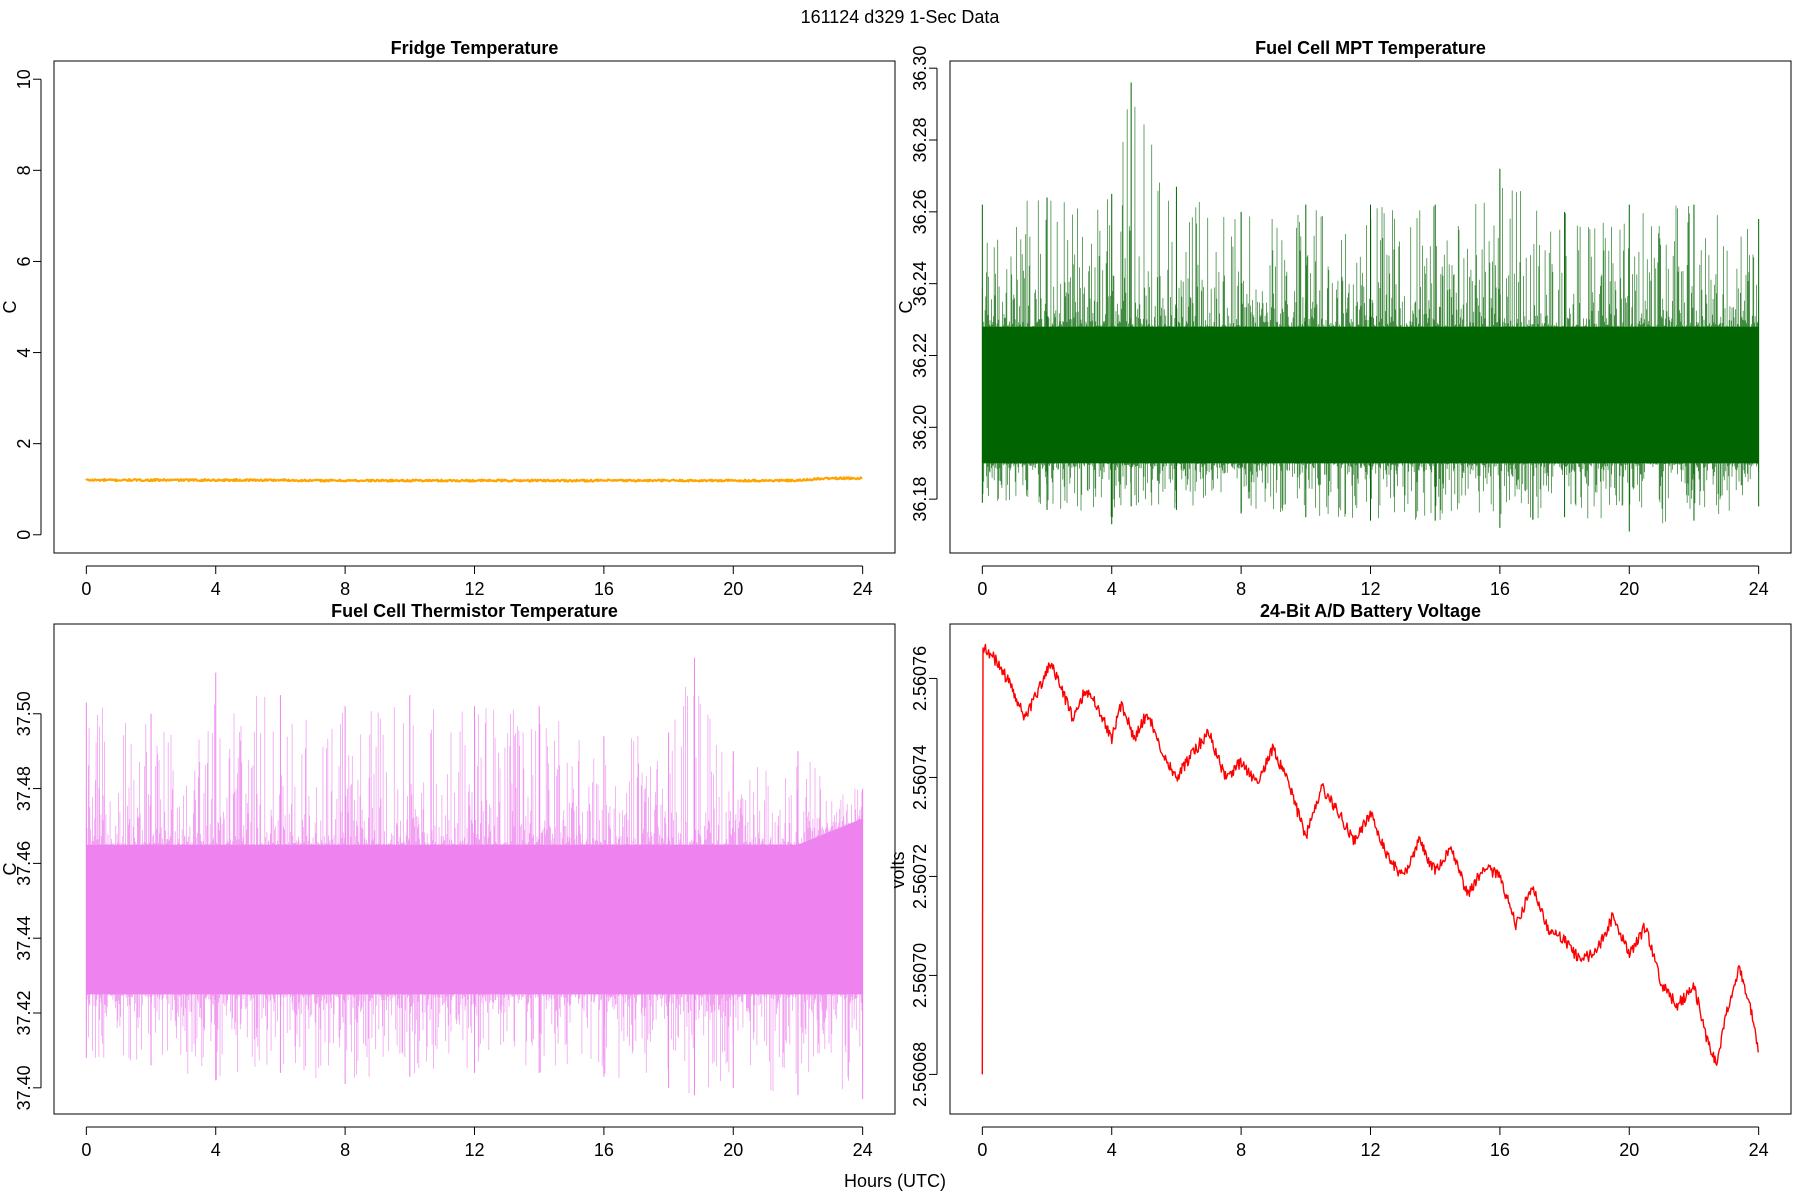 This screenshot has height=1200, width=1800. I want to click on y-axis: 37.40 37.42 37.44 37.46 37.48 37.50, so click(28, 900).